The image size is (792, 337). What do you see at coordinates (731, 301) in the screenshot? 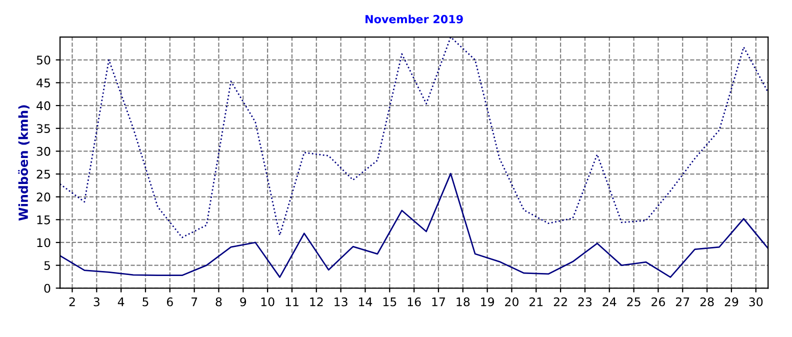
I see `x-tick-label: 29` at bounding box center [731, 301].